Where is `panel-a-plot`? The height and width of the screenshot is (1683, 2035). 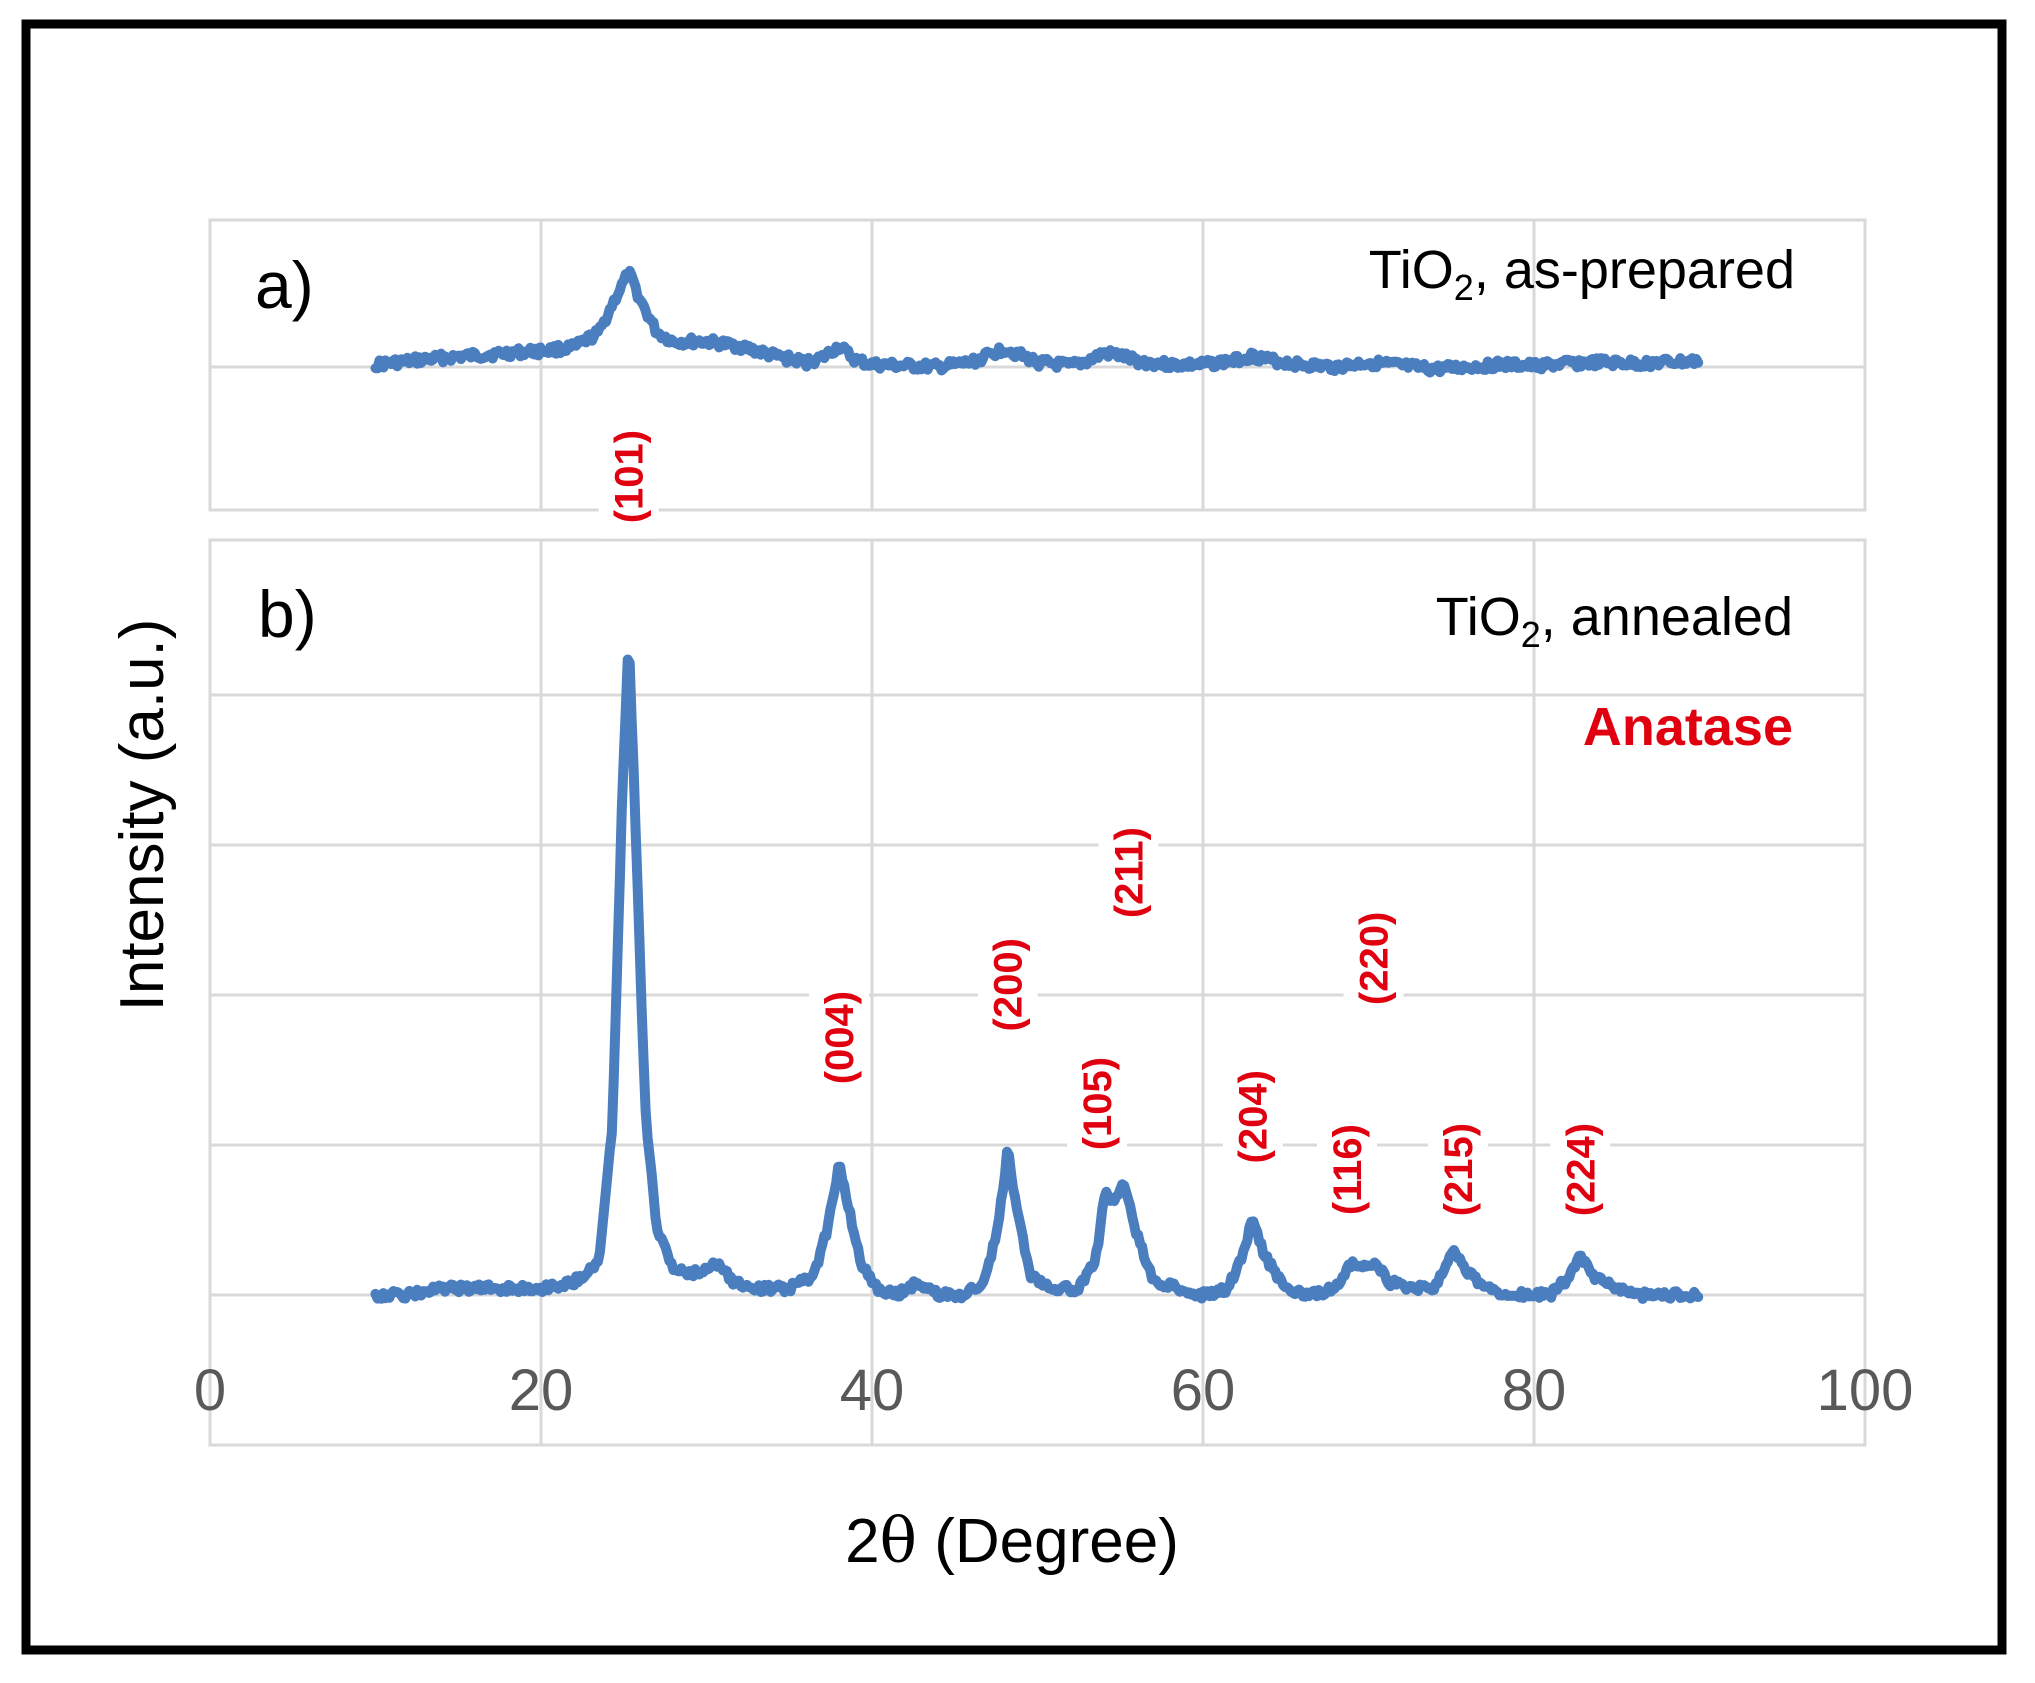
panel-a-plot is located at coordinates (1037, 321).